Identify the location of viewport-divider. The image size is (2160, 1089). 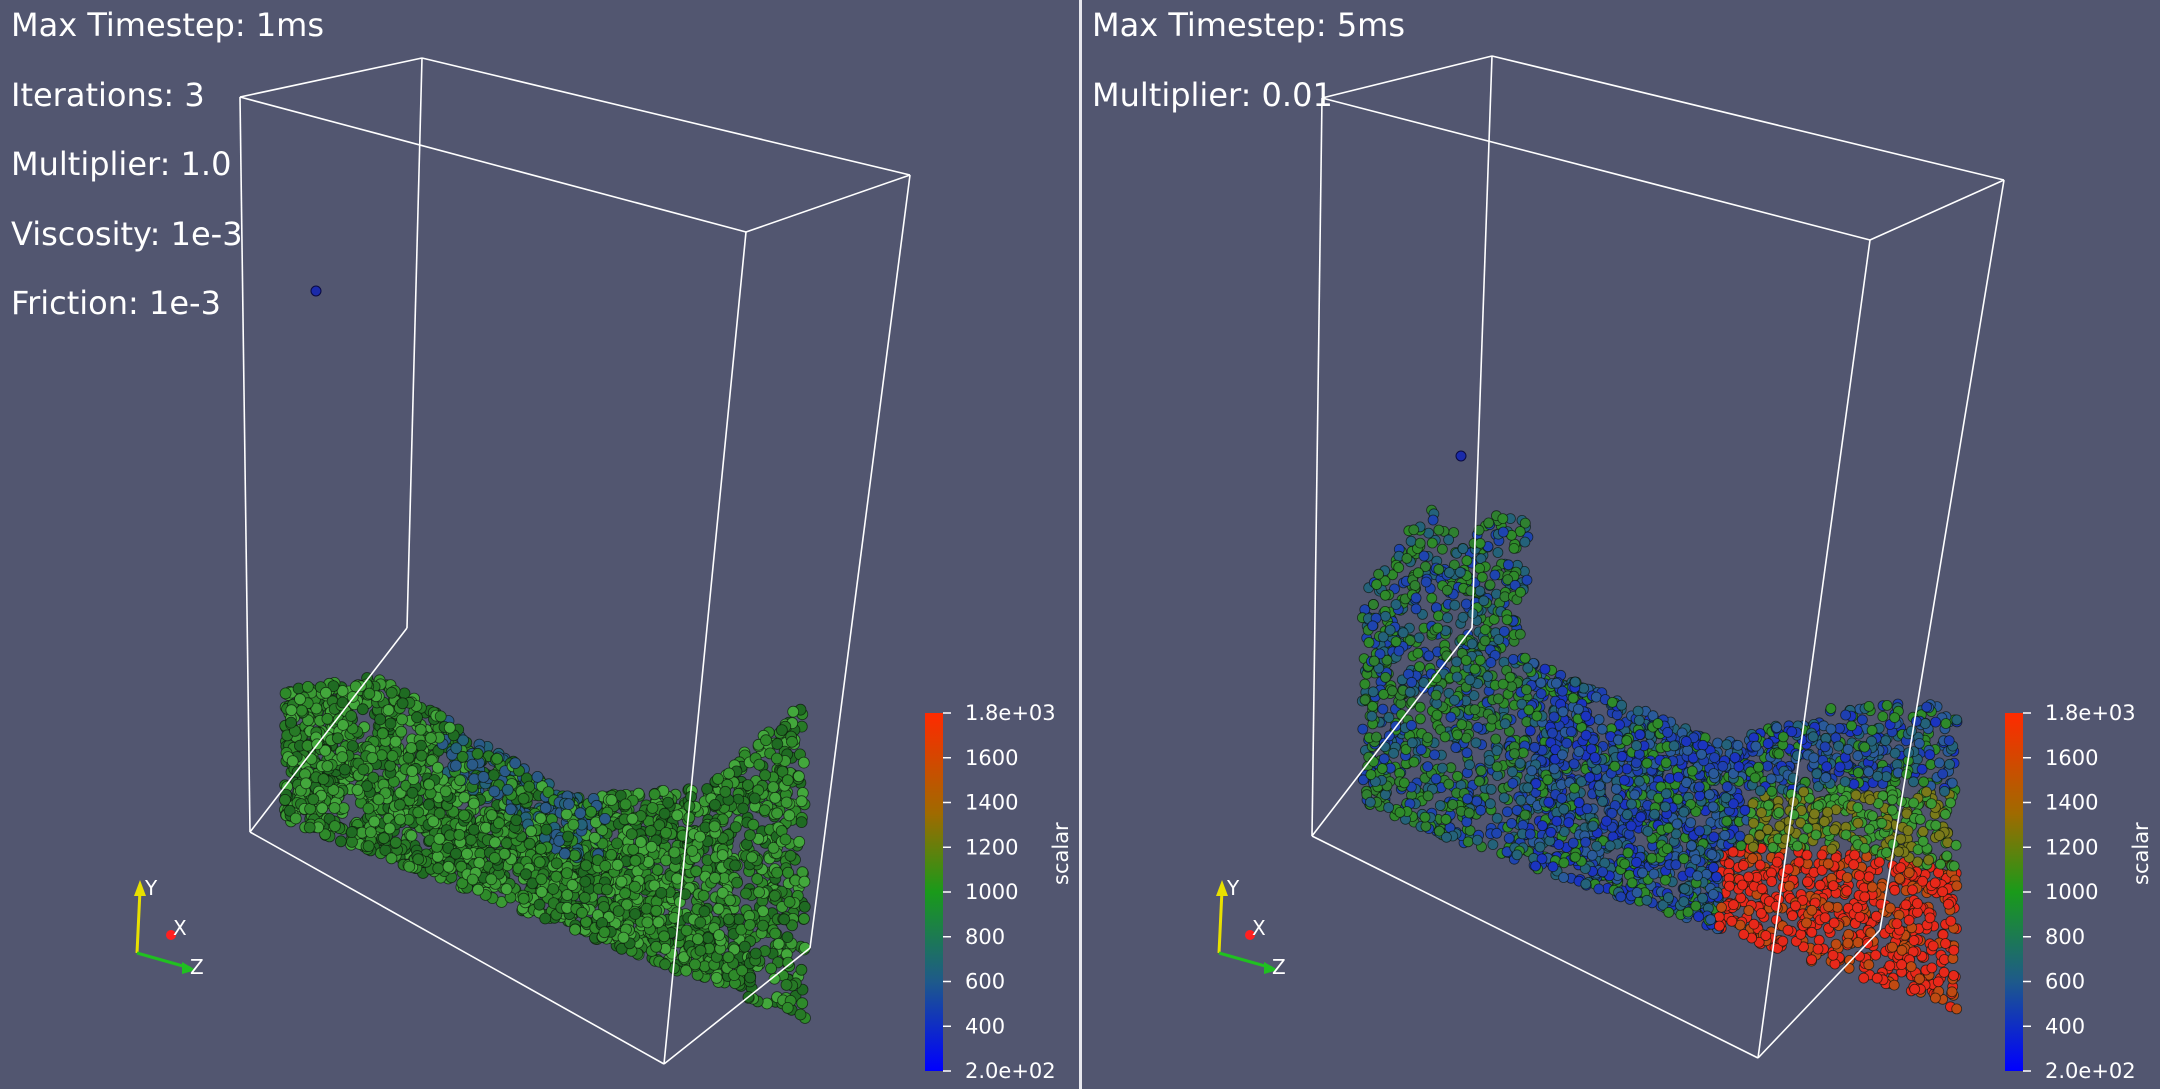
(1080, 544).